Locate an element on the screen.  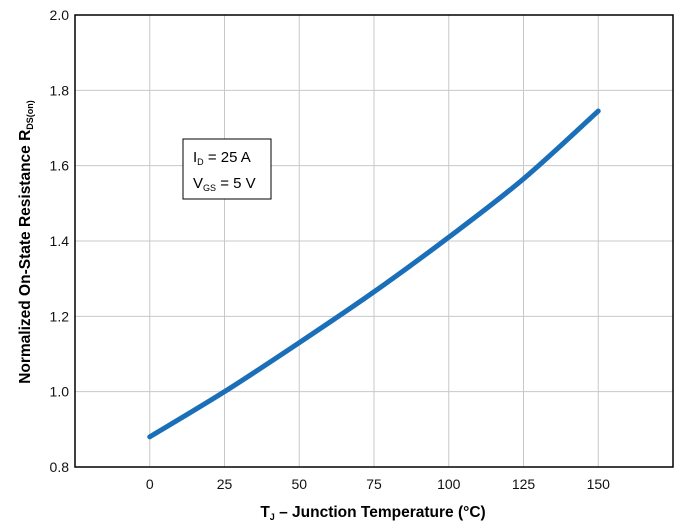
y-tick-label: 2.0 is located at coordinates (60, 15).